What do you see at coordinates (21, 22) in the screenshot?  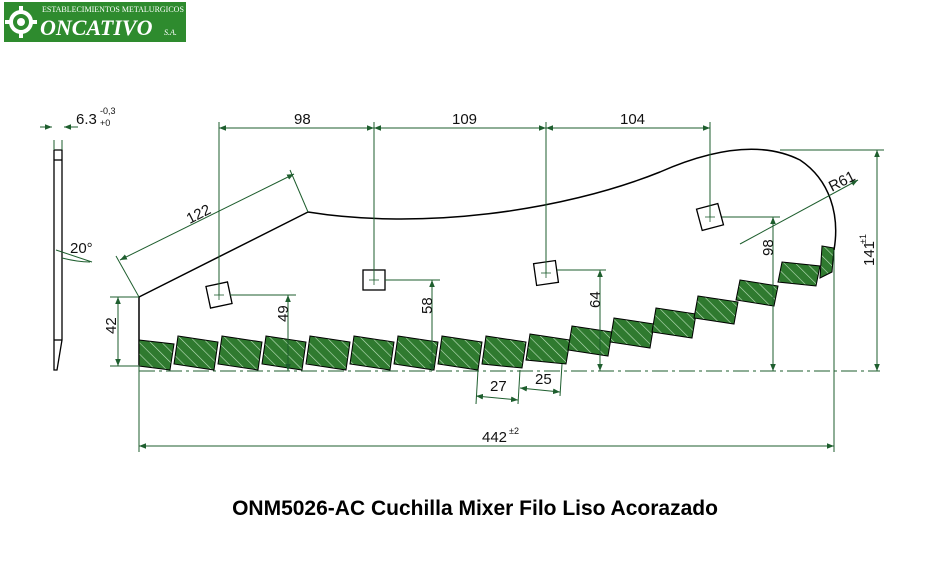 I see `gear-icon` at bounding box center [21, 22].